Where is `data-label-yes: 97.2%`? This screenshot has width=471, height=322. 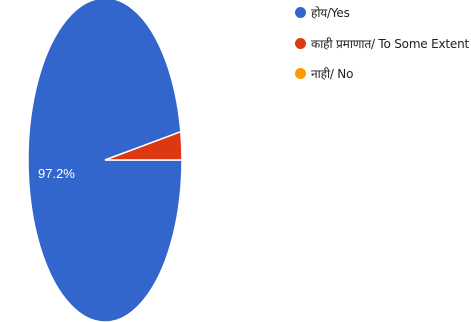 data-label-yes: 97.2% is located at coordinates (56, 173).